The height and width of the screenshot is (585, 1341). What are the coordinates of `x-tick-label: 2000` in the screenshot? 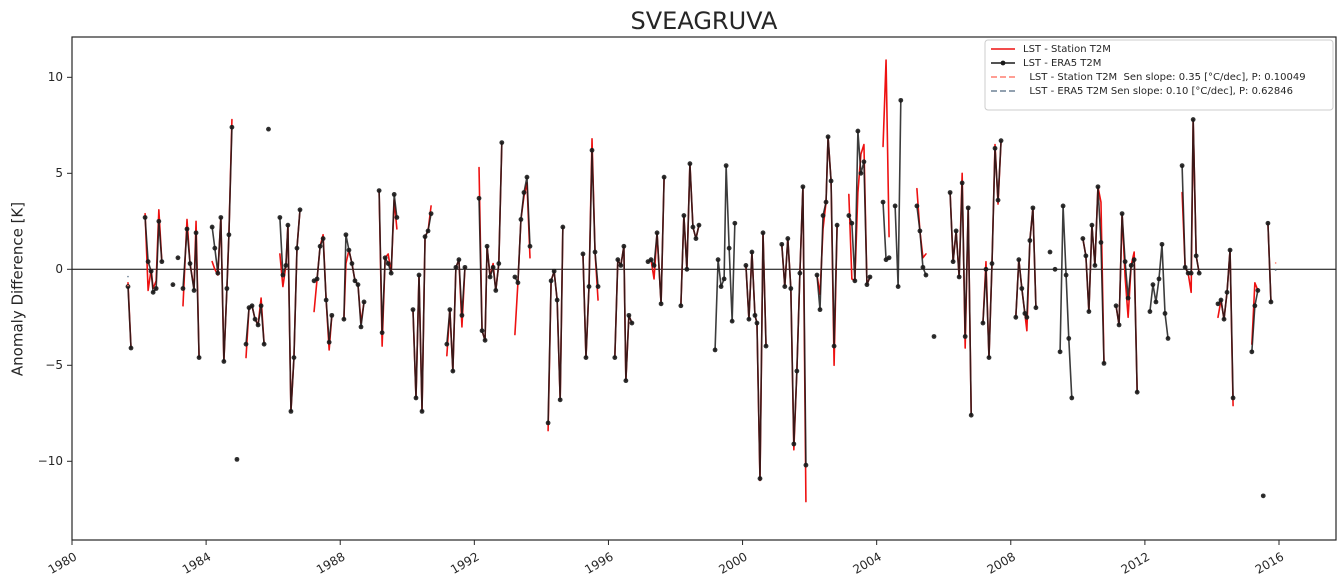 It's located at (732, 563).